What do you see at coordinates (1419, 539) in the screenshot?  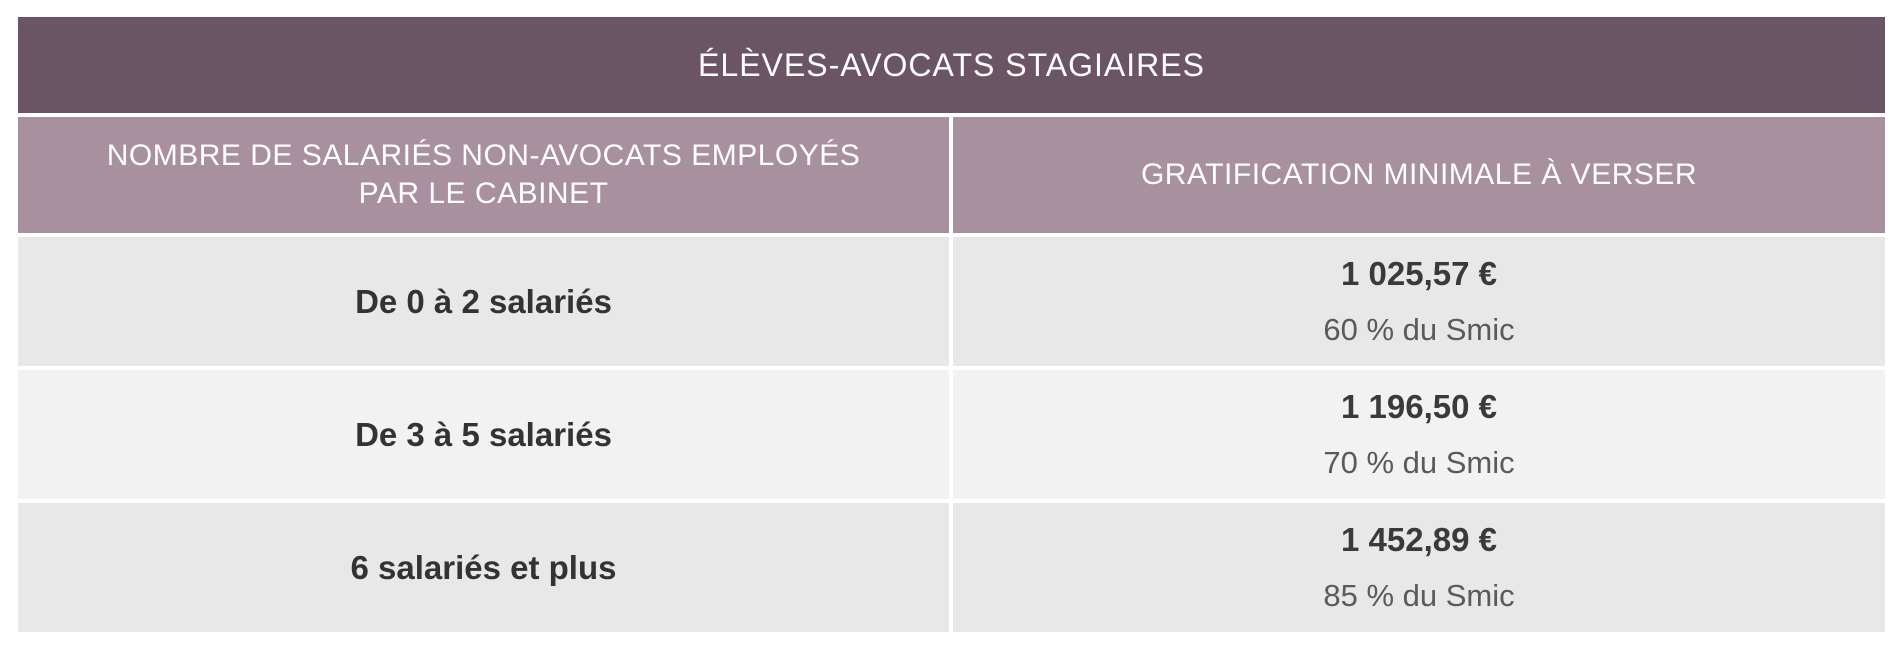 I see `amount-value: 1 452,89 €` at bounding box center [1419, 539].